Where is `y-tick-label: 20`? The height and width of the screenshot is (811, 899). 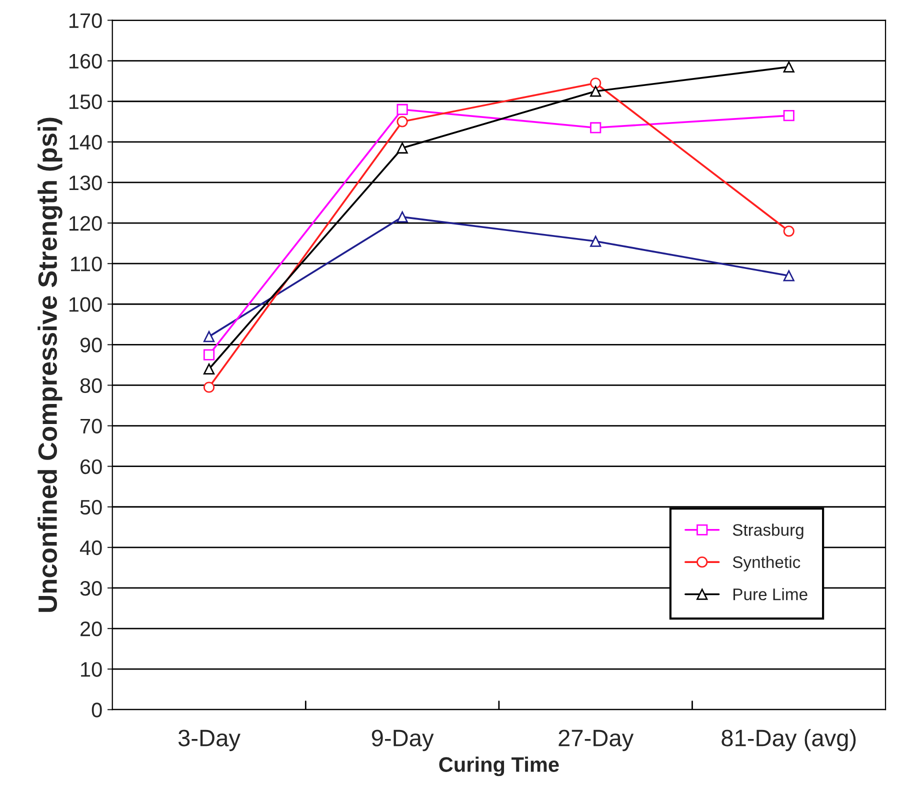
y-tick-label: 20 is located at coordinates (91, 629).